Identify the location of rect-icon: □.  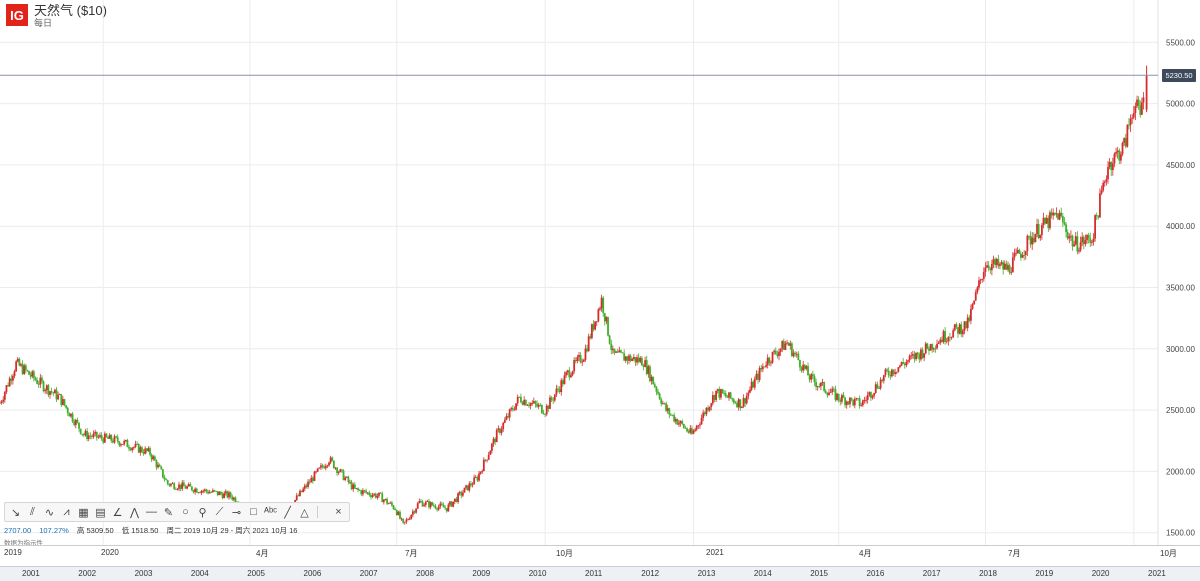
(253, 512).